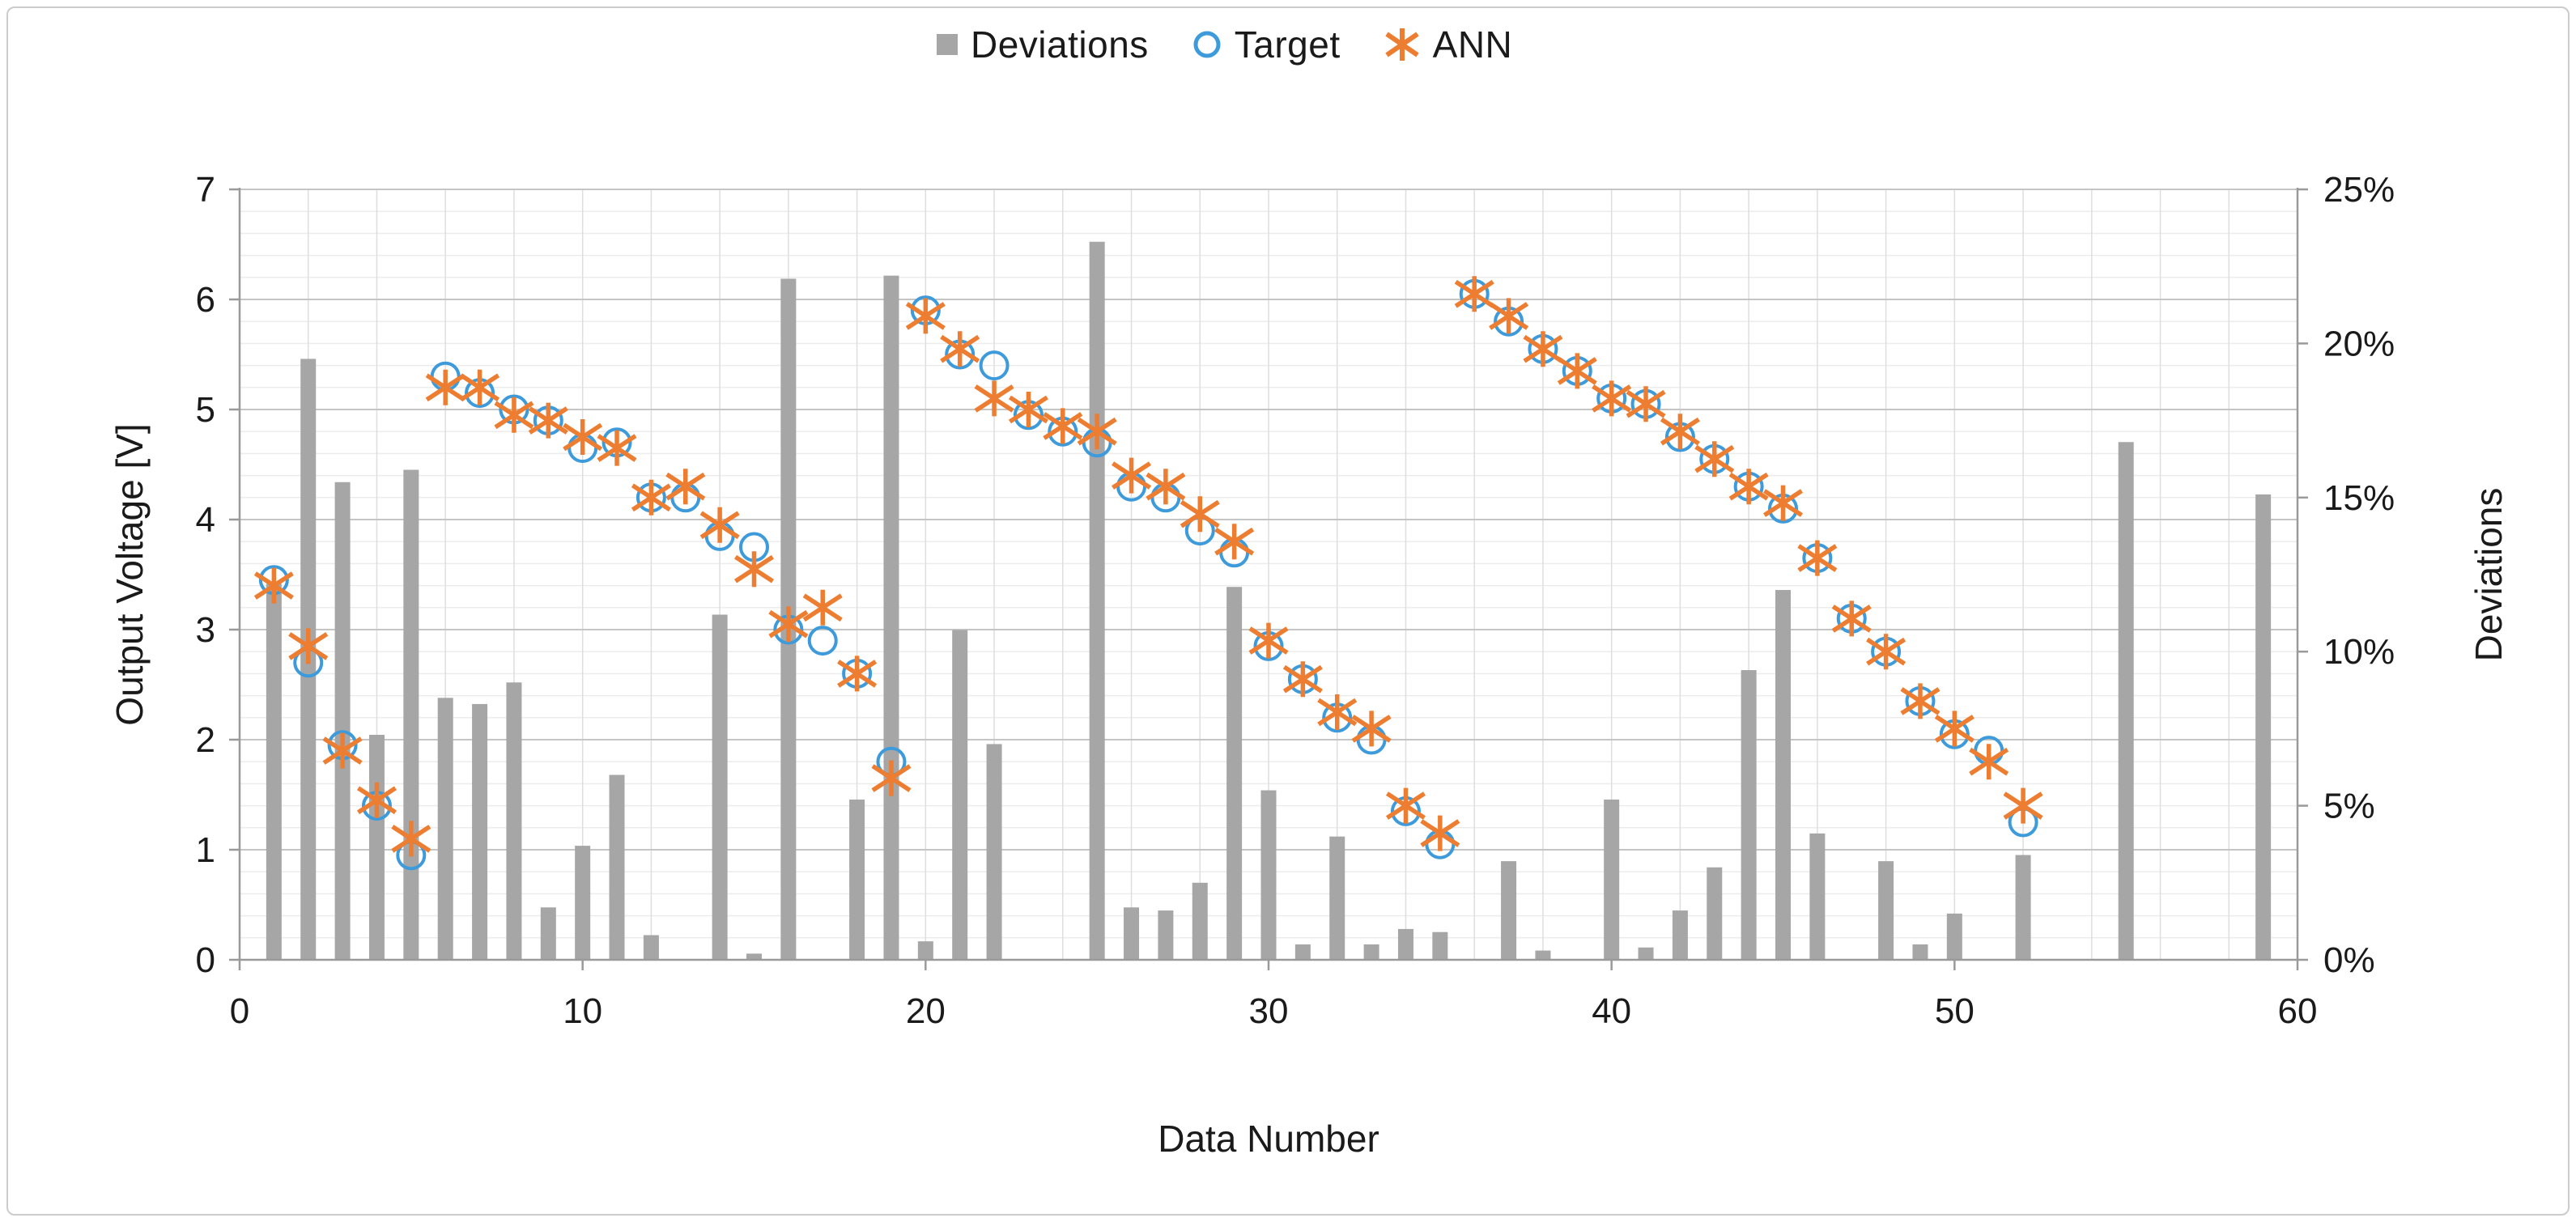 This screenshot has height=1222, width=2576. Describe the element at coordinates (2298, 1011) in the screenshot. I see `x-axis-tick-label: 60` at that location.